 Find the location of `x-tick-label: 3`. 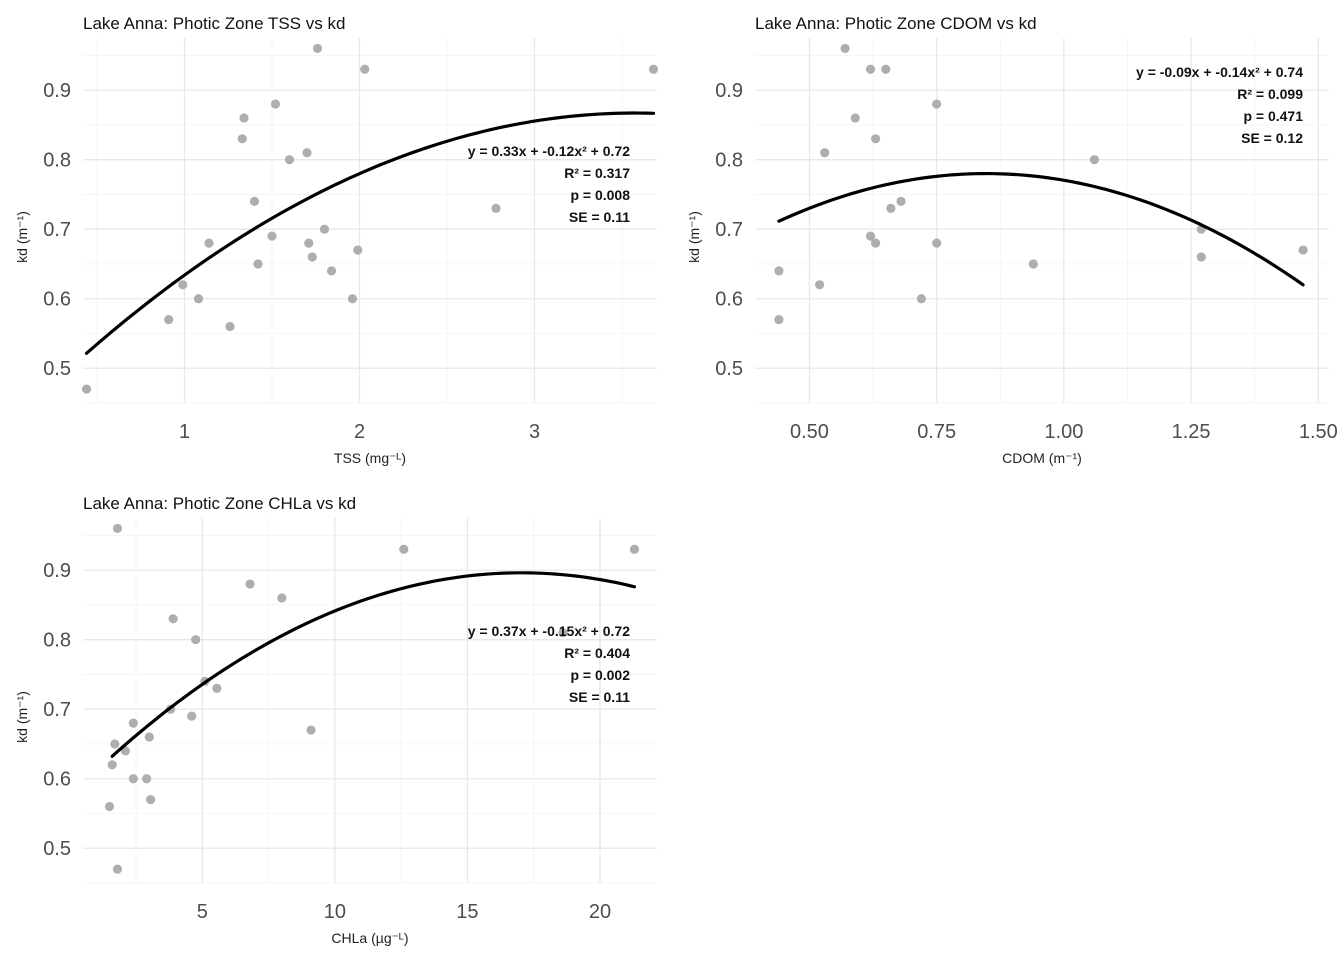

x-tick-label: 3 is located at coordinates (534, 432).